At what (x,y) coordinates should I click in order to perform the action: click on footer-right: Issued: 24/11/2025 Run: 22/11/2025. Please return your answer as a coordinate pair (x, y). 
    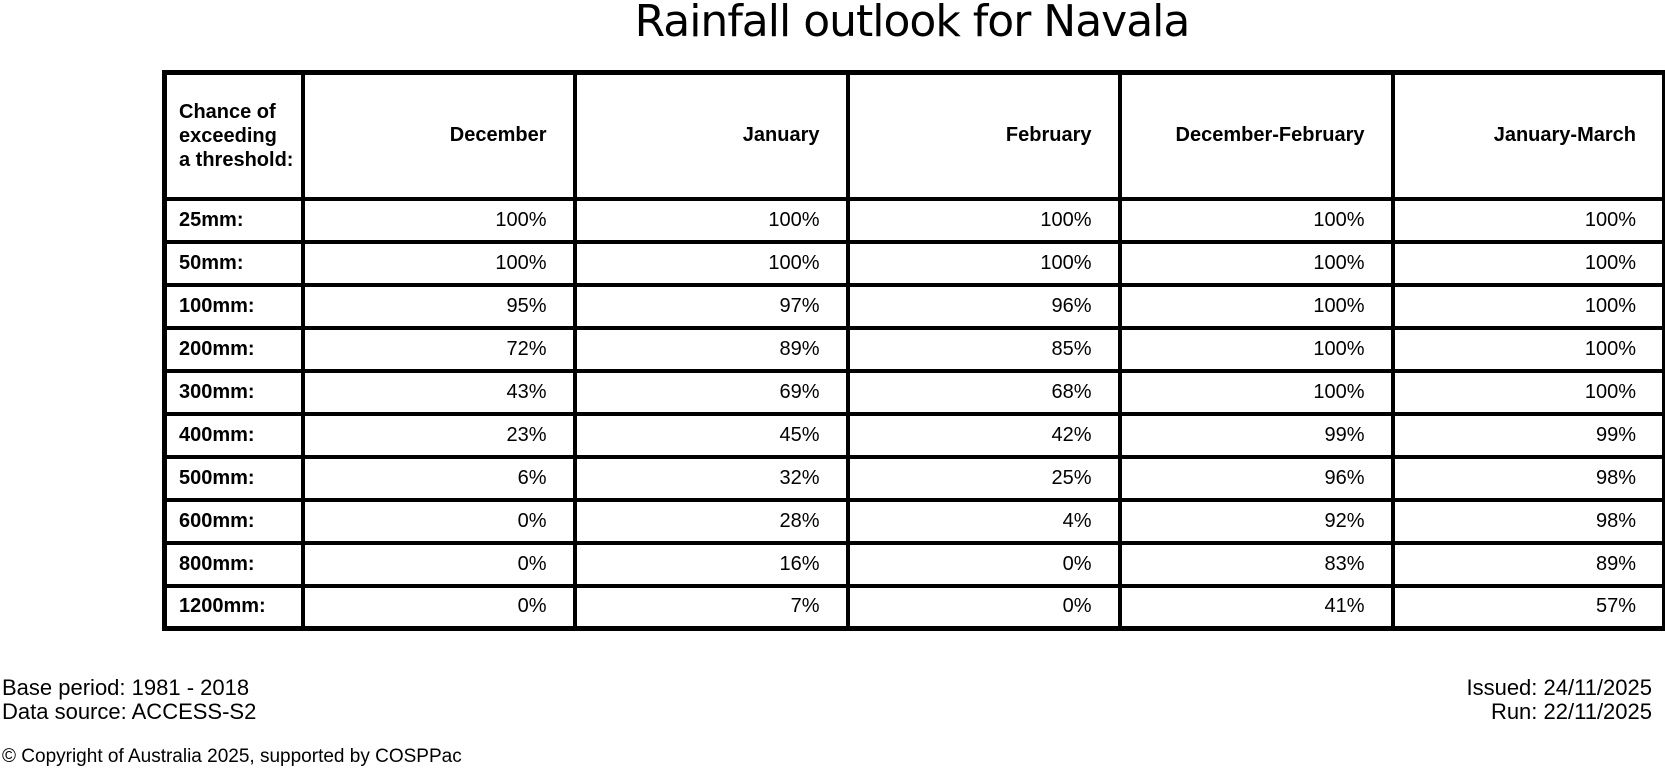
    Looking at the image, I should click on (1559, 700).